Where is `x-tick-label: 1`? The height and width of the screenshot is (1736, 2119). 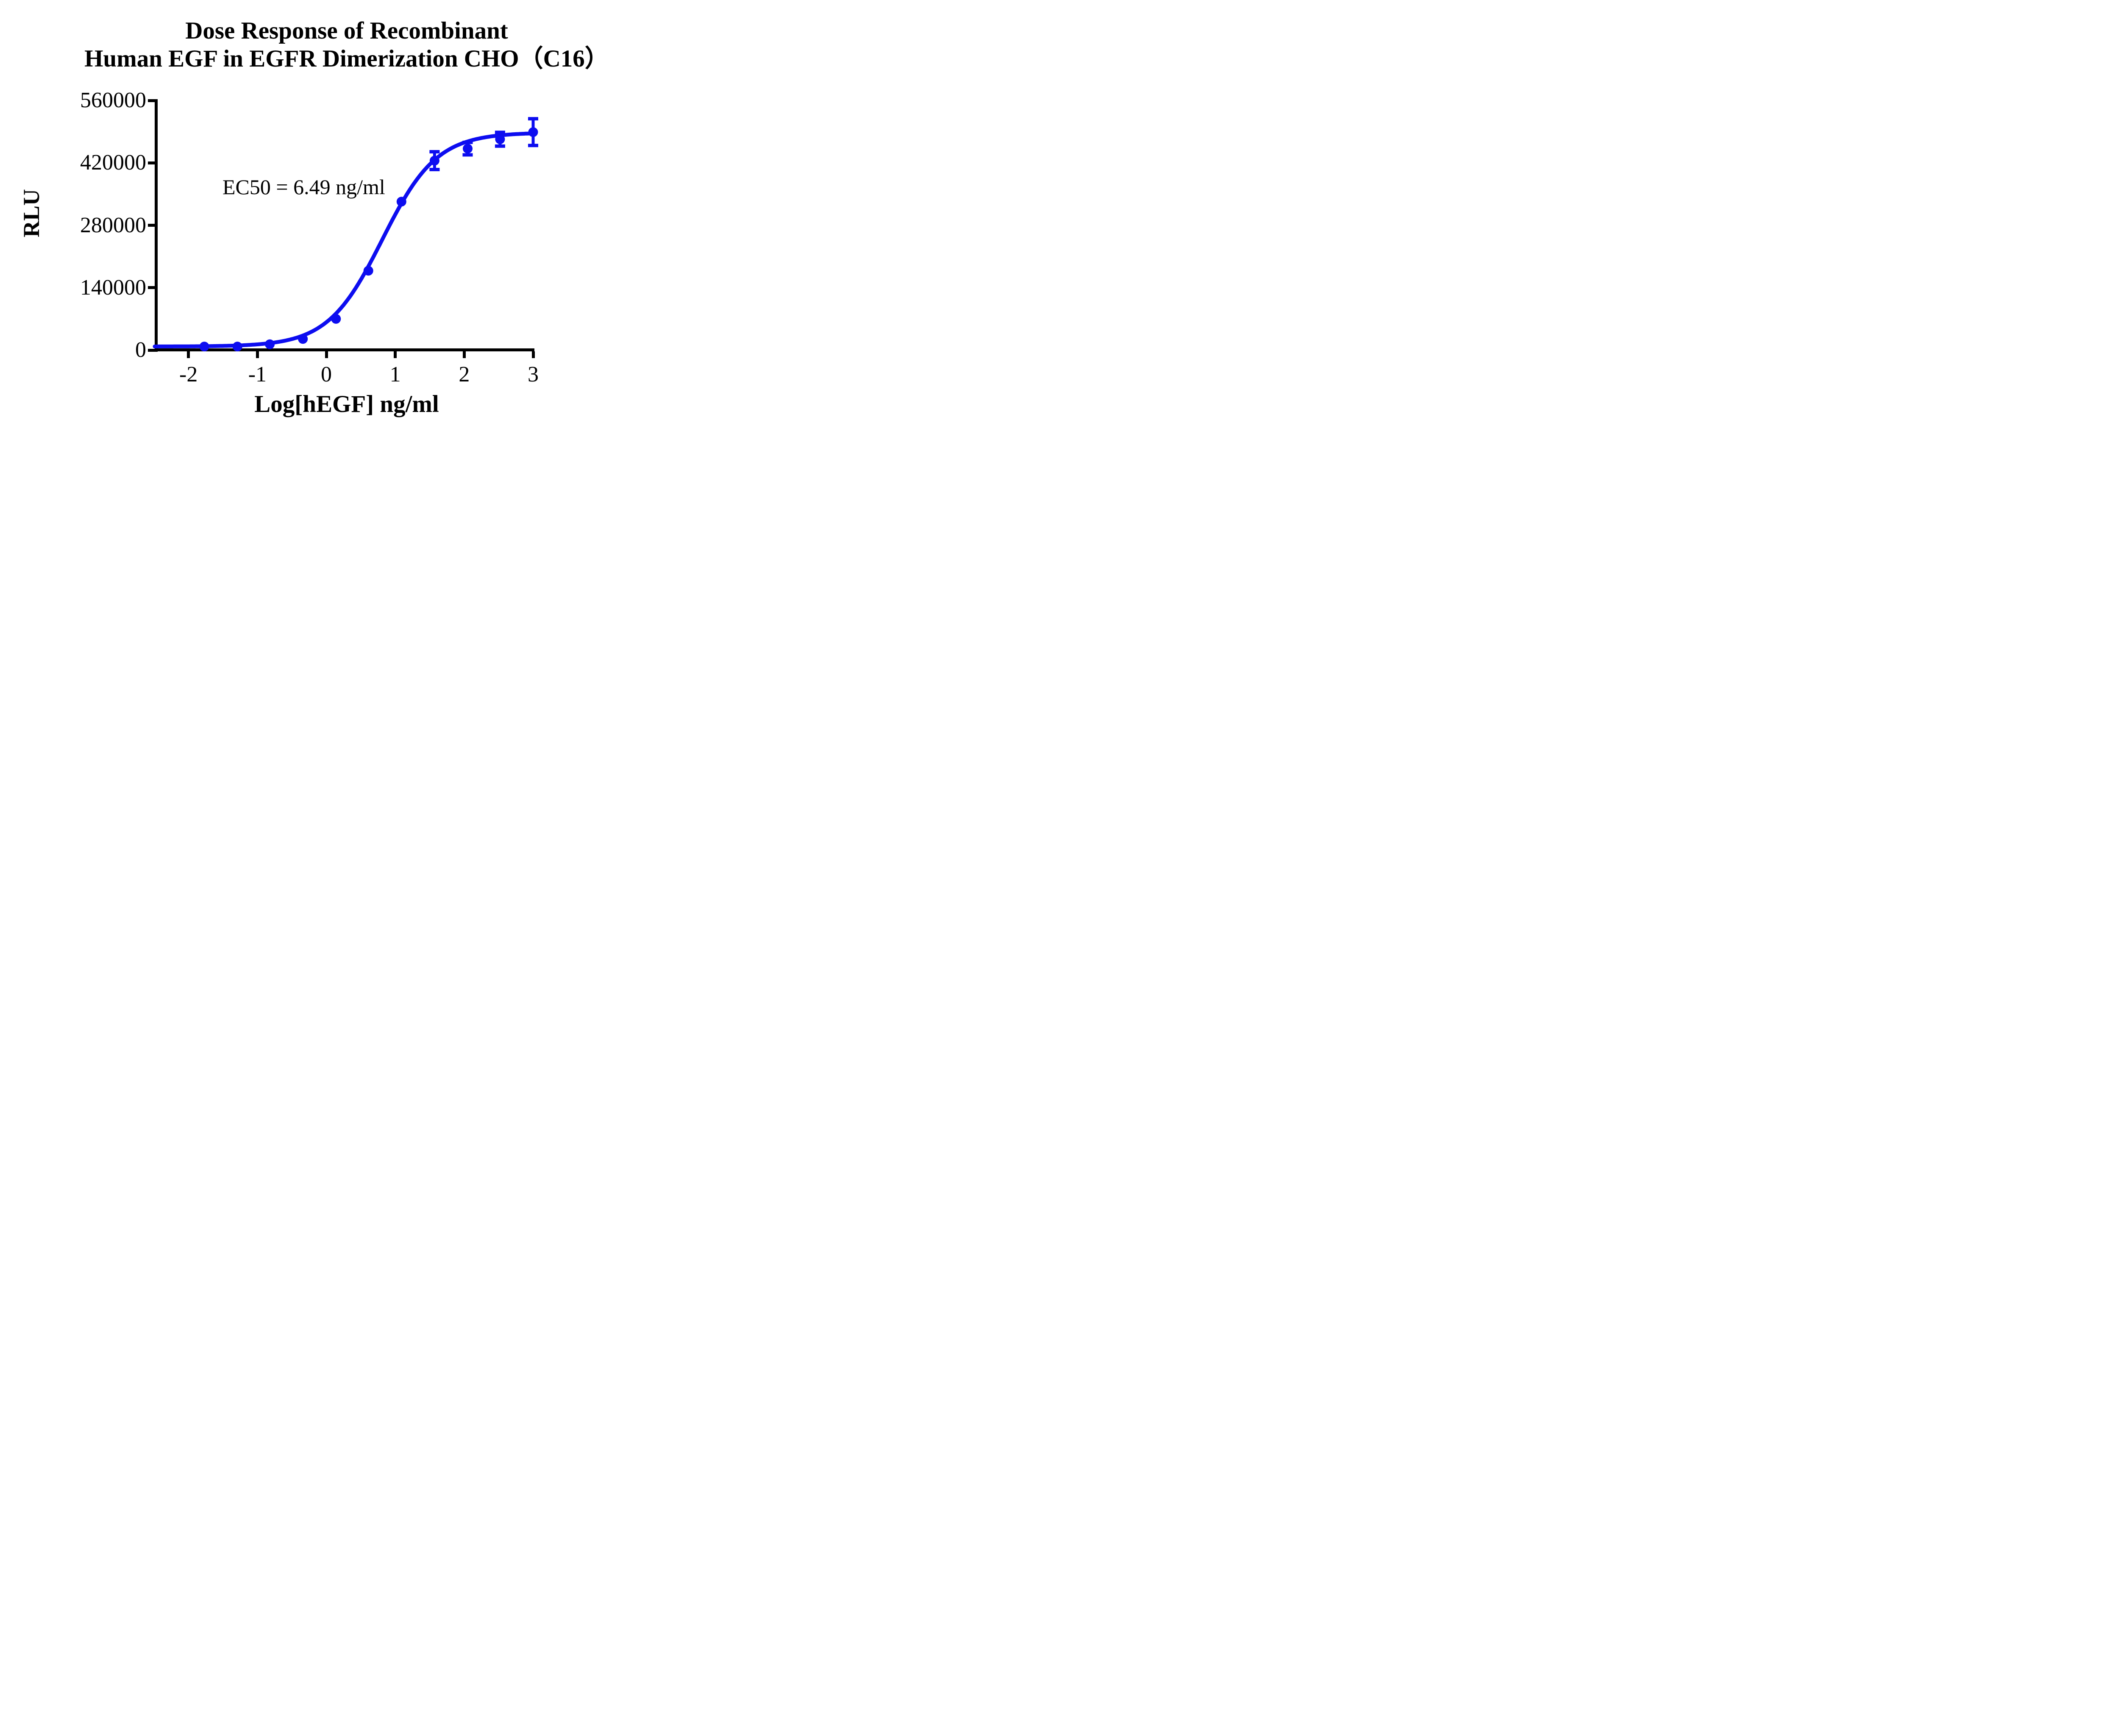 x-tick-label: 1 is located at coordinates (395, 374).